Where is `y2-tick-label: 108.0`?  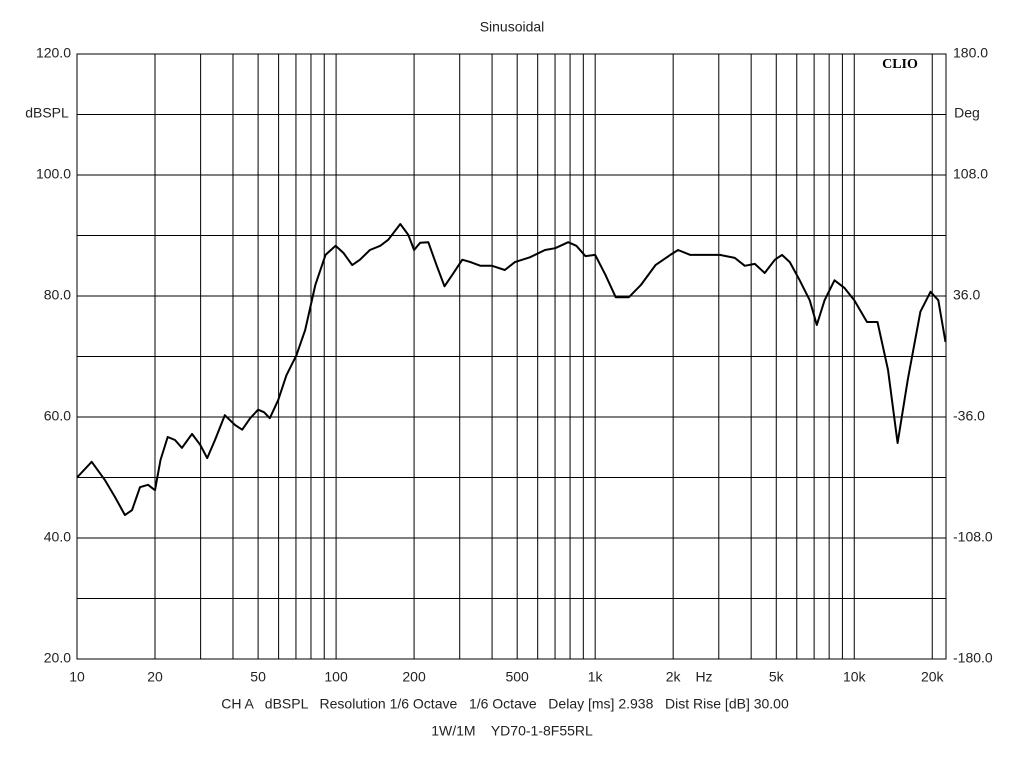
y2-tick-label: 108.0 is located at coordinates (970, 174).